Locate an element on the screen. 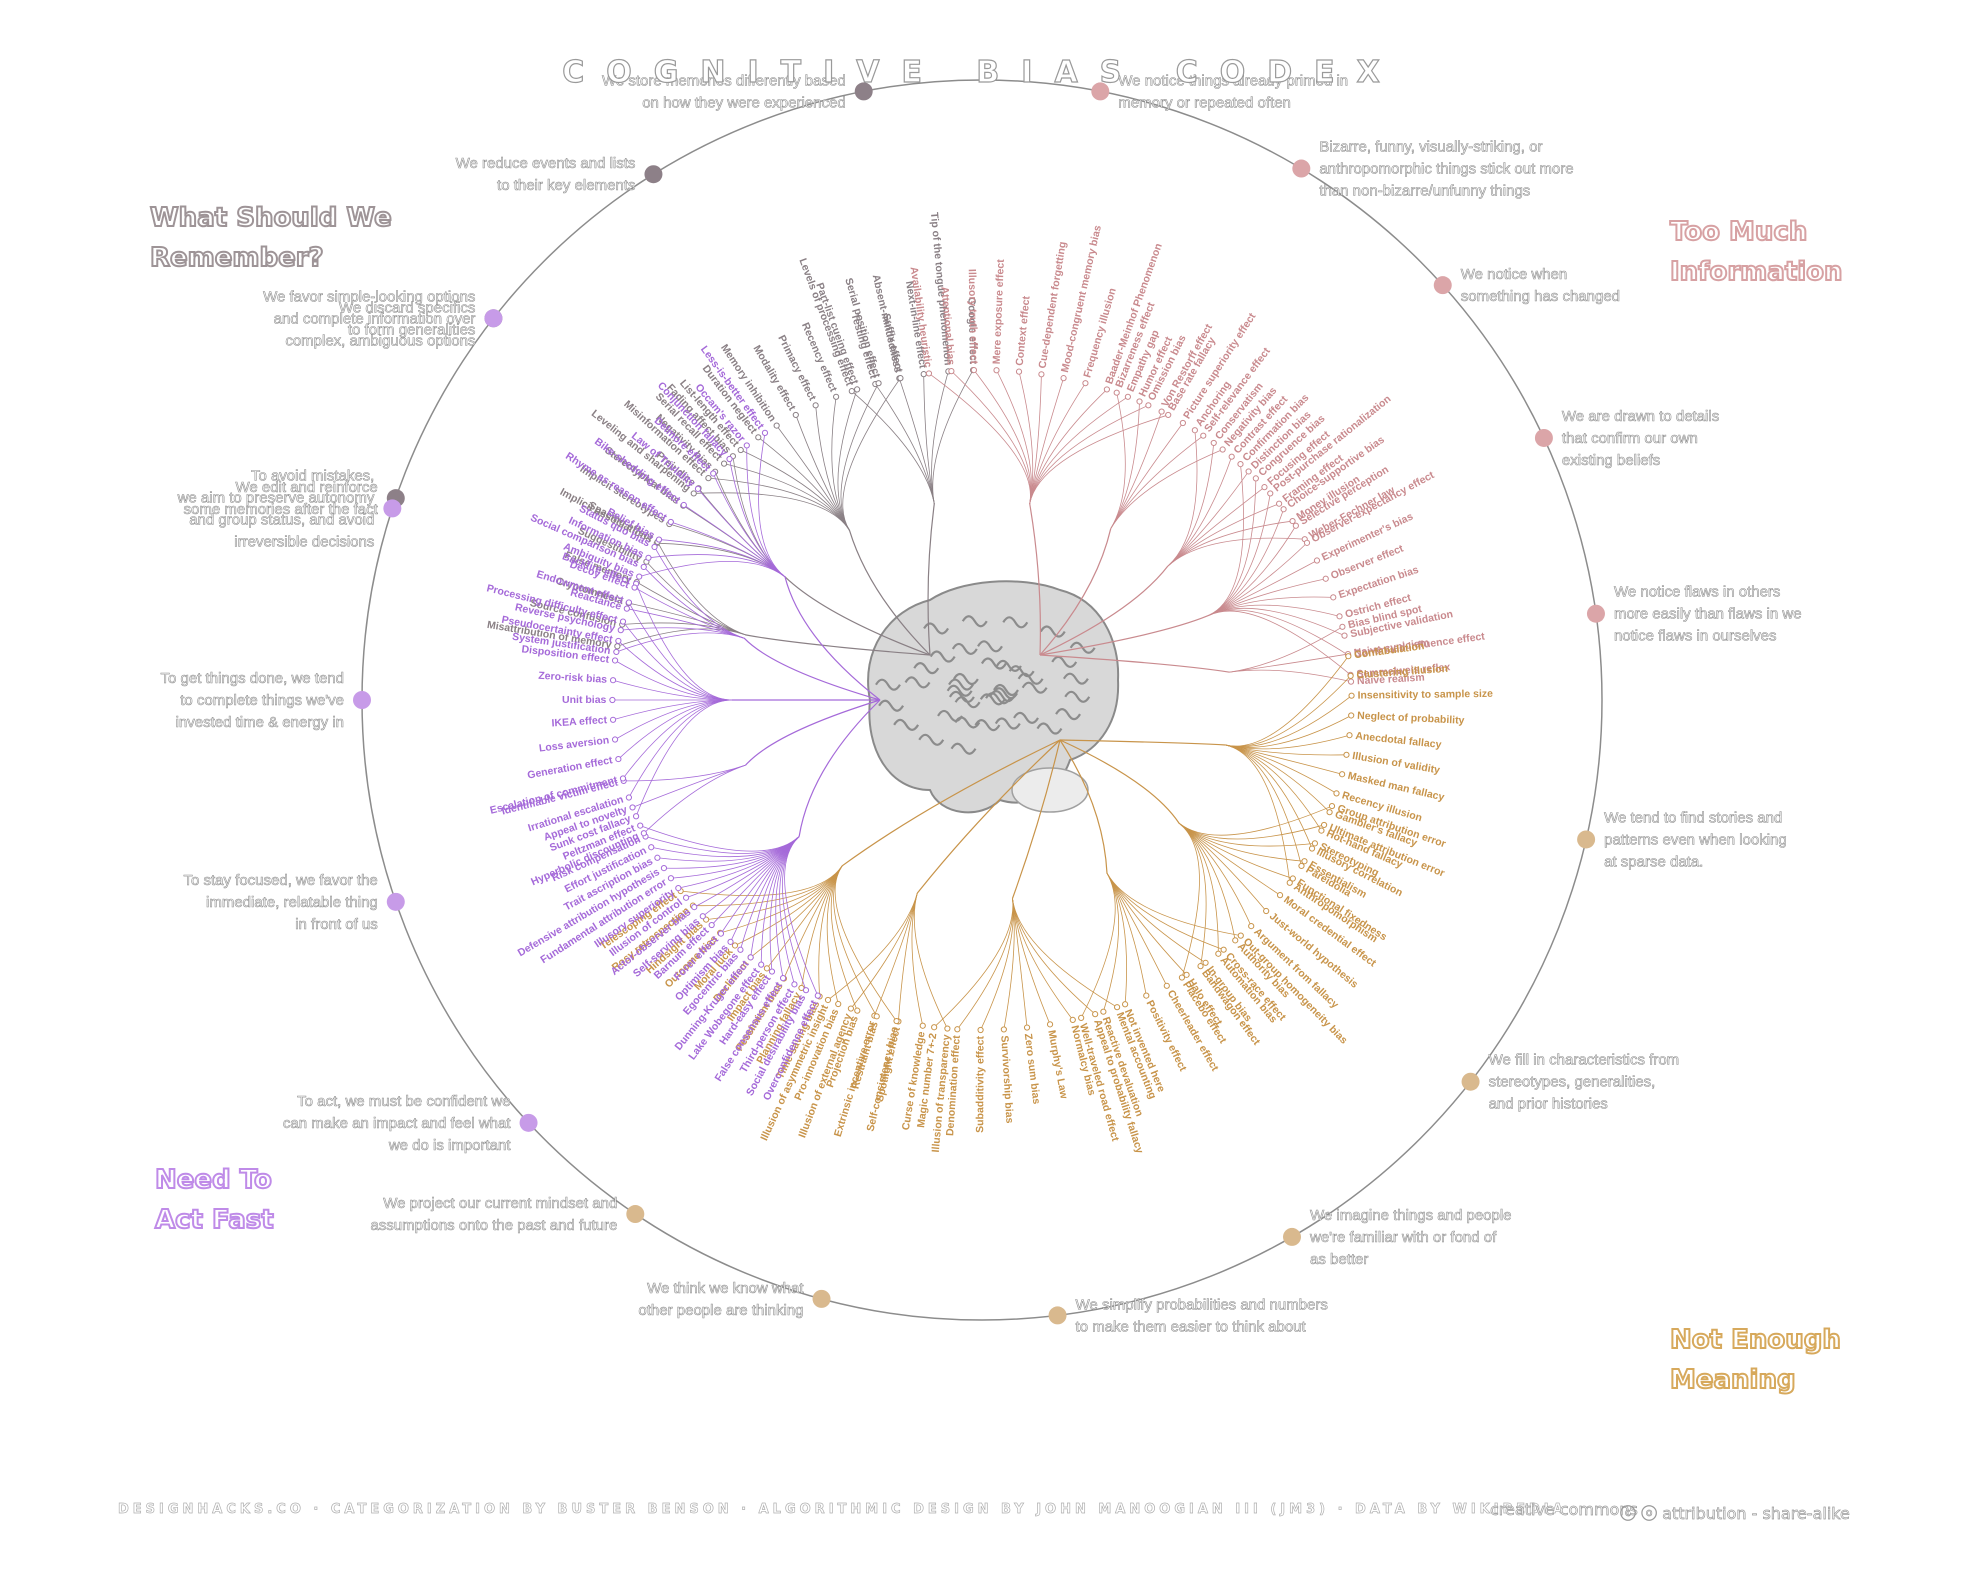  cluster-description: to their key elements is located at coordinates (566, 185).